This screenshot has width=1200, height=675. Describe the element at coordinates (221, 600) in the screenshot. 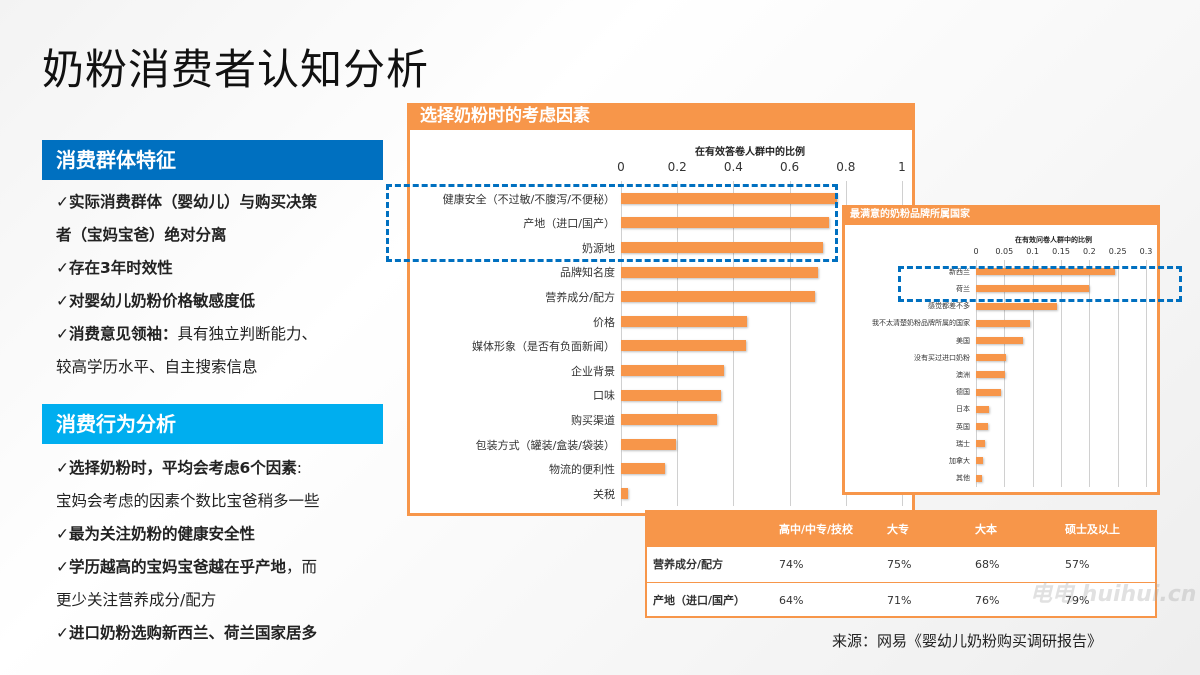

I see `bullet-line: 更少关注营养成分/配方` at that location.